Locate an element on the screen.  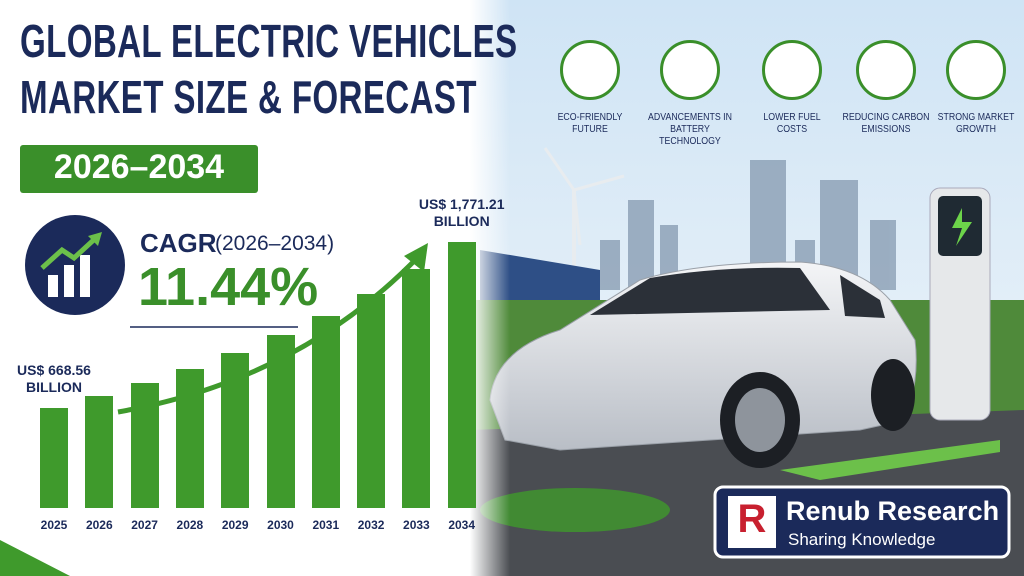
x-tick-label: 2034 is located at coordinates (462, 525).